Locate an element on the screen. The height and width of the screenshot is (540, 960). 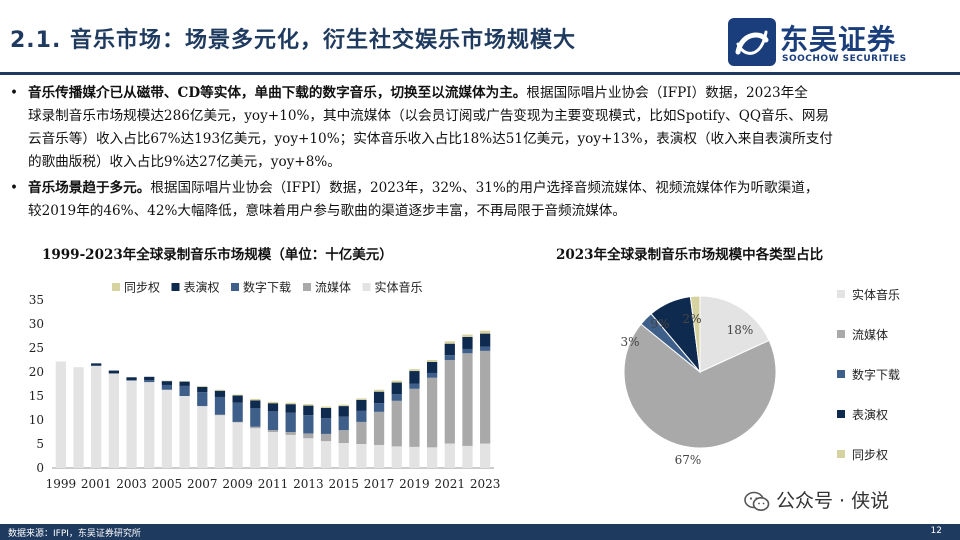
y-tick-label: 30 is located at coordinates (36, 324).